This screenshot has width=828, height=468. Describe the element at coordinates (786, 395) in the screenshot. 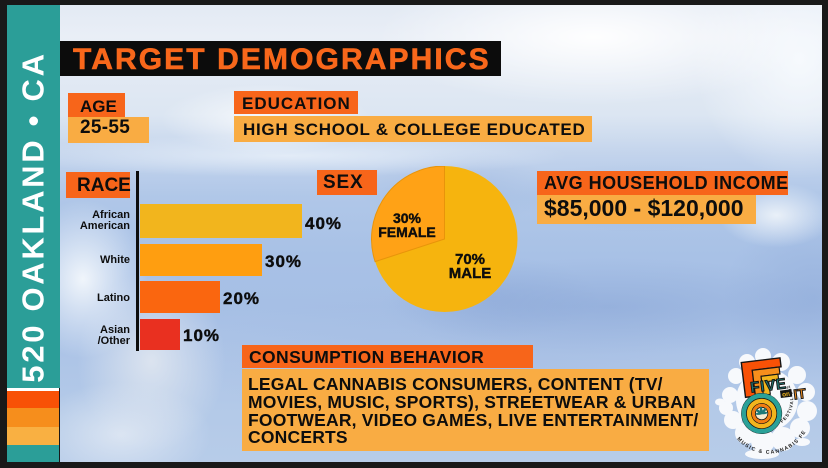

I see `svg-text: on` at that location.